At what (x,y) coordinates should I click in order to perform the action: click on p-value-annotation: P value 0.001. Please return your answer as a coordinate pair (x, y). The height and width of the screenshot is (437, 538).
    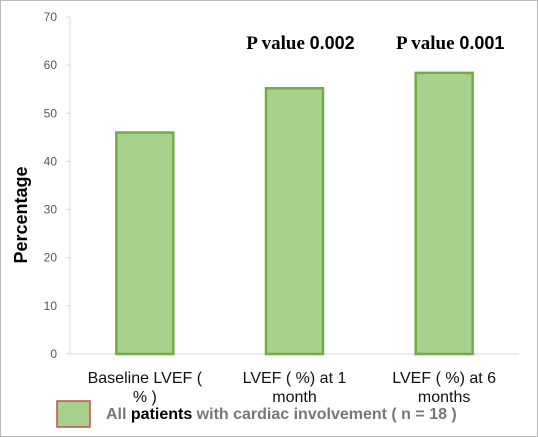
    Looking at the image, I should click on (450, 43).